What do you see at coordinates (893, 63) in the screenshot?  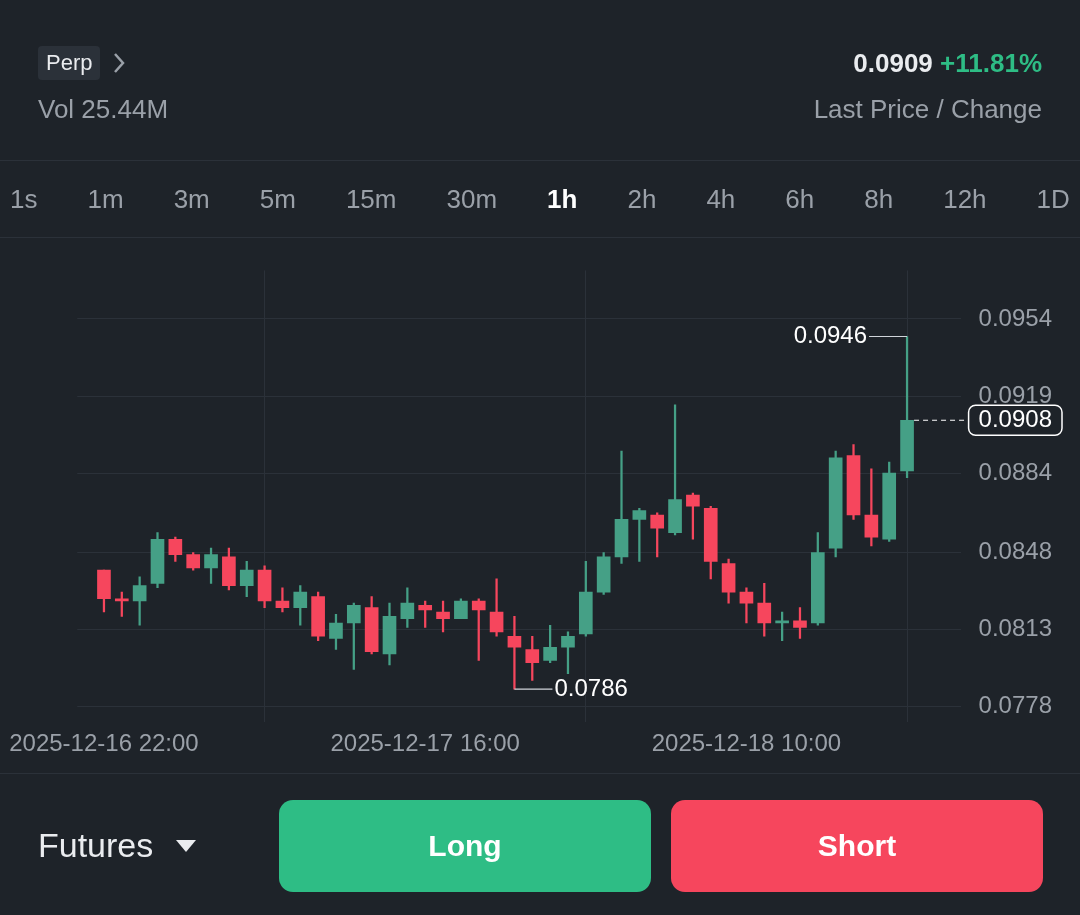 I see `text: 0.0909` at bounding box center [893, 63].